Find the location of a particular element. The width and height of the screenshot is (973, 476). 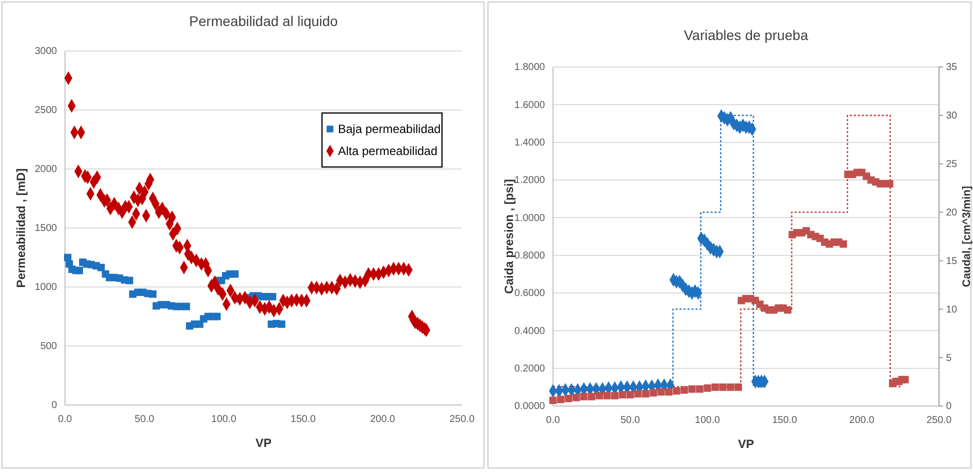

y2-tick-label: 10 is located at coordinates (952, 310).